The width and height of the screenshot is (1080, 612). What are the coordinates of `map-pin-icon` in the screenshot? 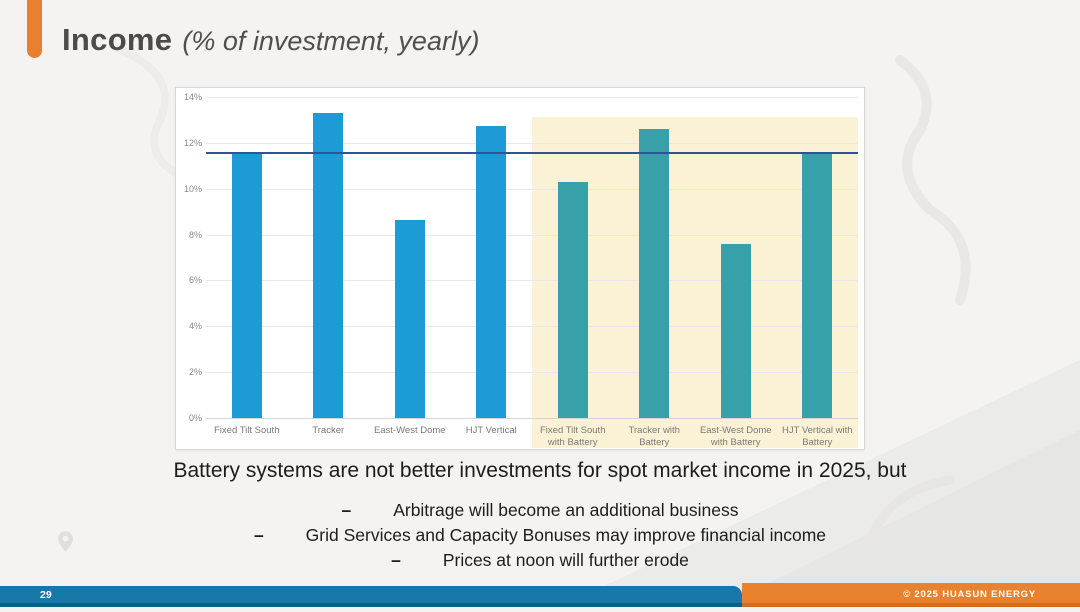 It's located at (65, 544).